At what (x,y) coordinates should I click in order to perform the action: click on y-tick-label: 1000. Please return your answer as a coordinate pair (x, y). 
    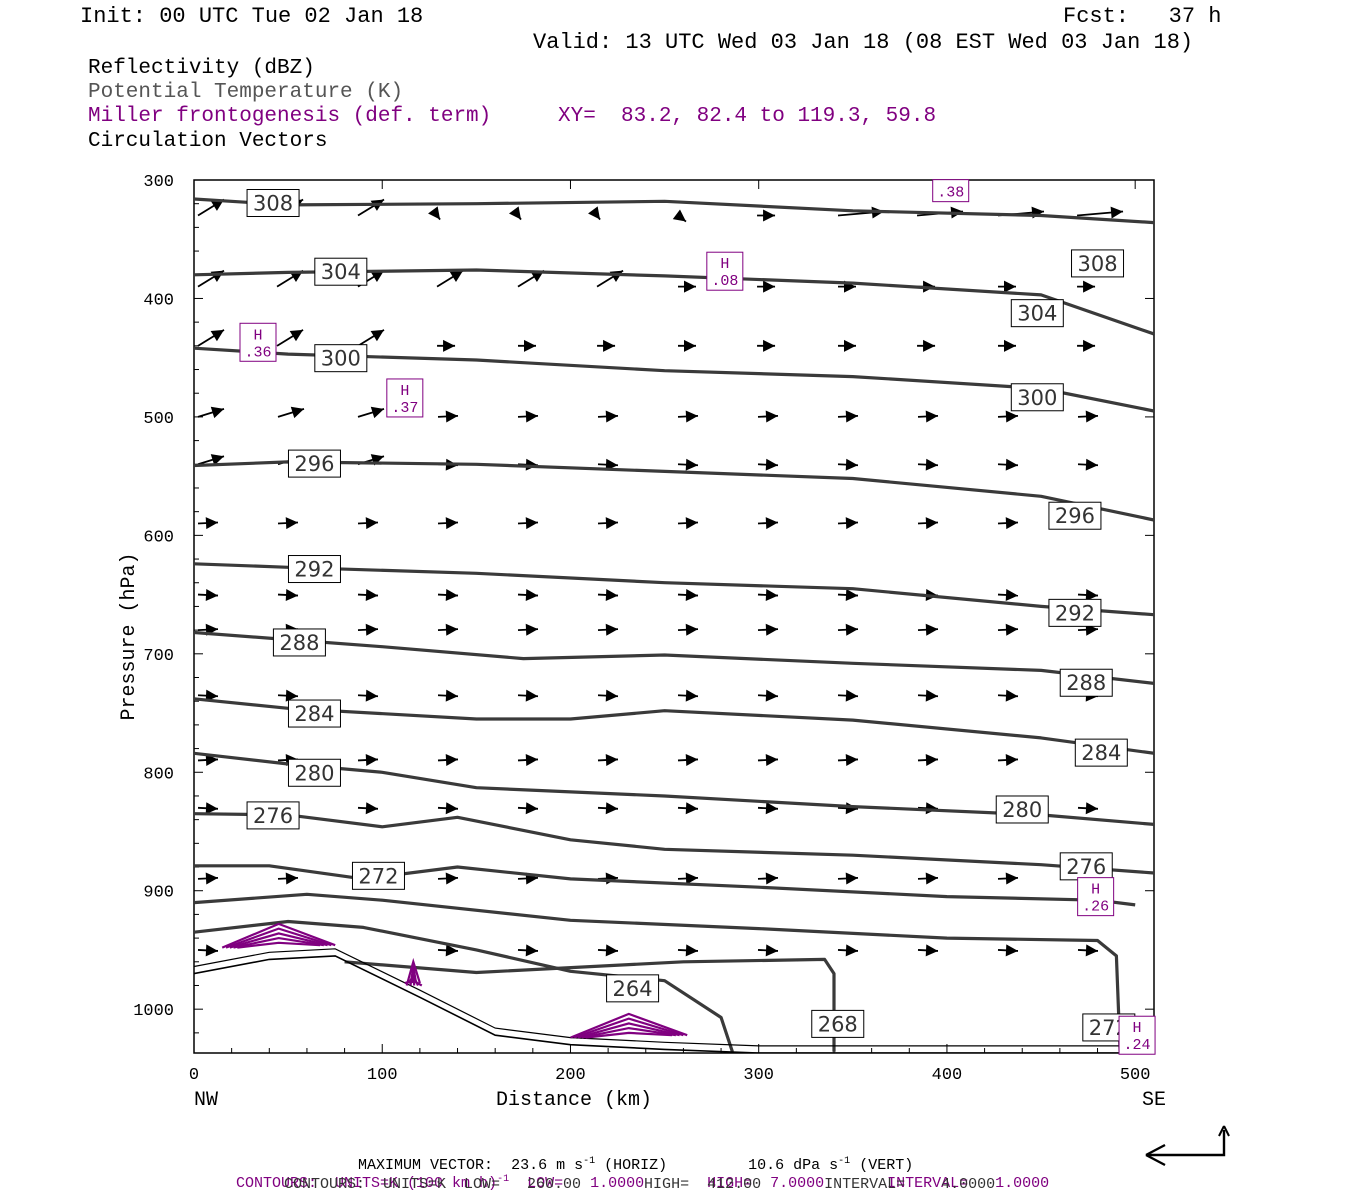
    Looking at the image, I should click on (153, 1011).